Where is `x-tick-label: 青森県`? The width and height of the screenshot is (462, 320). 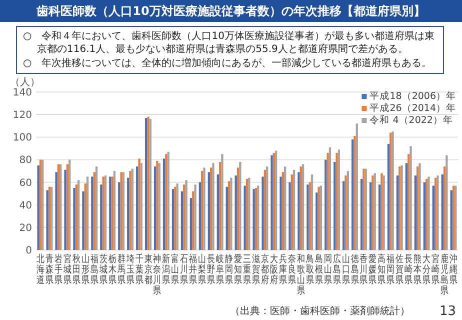
x-tick-label: 青森県 is located at coordinates (49, 269).